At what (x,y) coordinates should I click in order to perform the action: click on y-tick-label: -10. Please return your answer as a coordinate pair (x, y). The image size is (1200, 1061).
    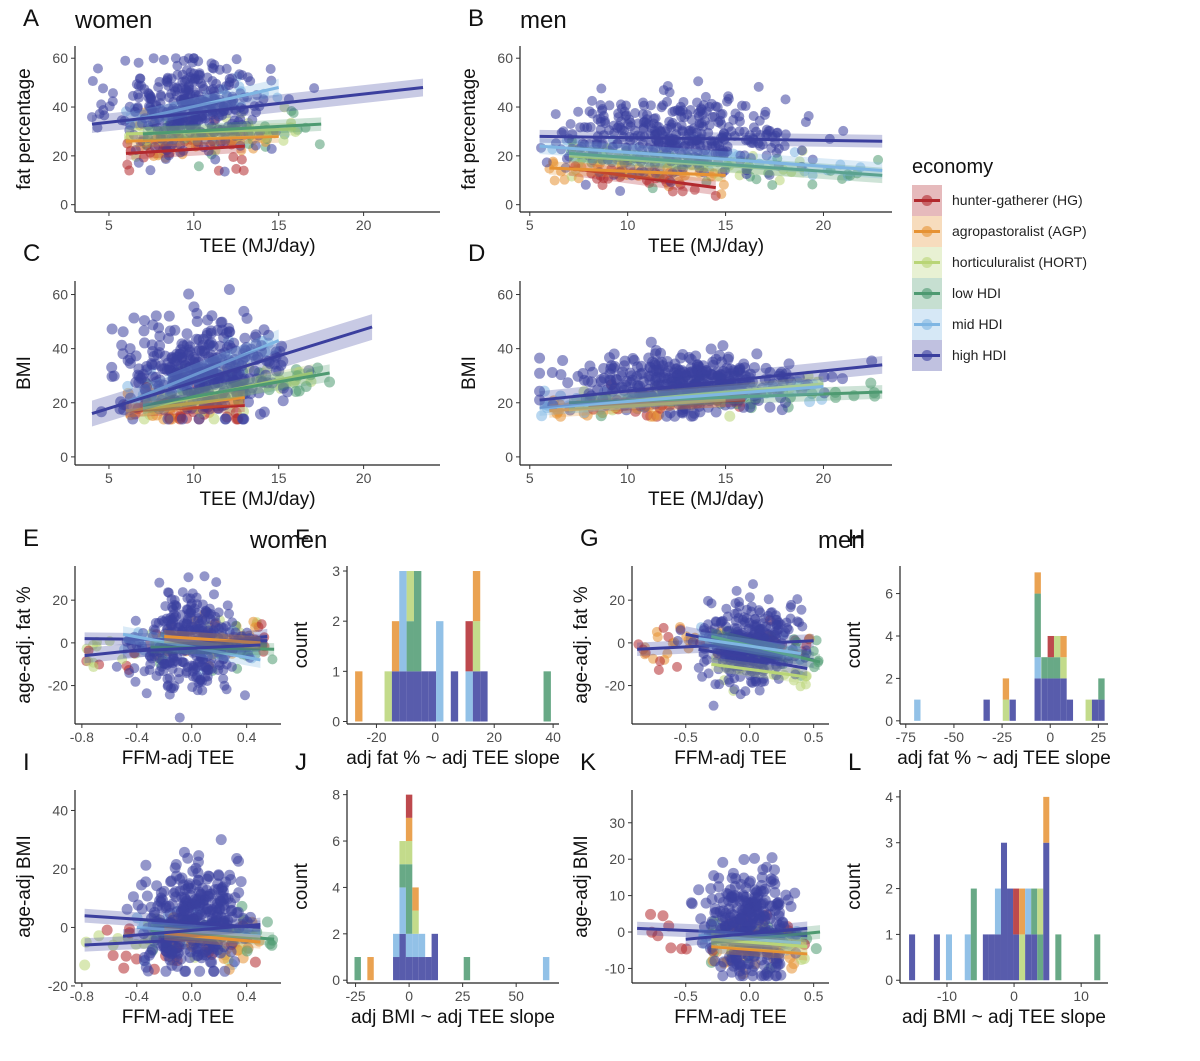
    Looking at the image, I should click on (615, 968).